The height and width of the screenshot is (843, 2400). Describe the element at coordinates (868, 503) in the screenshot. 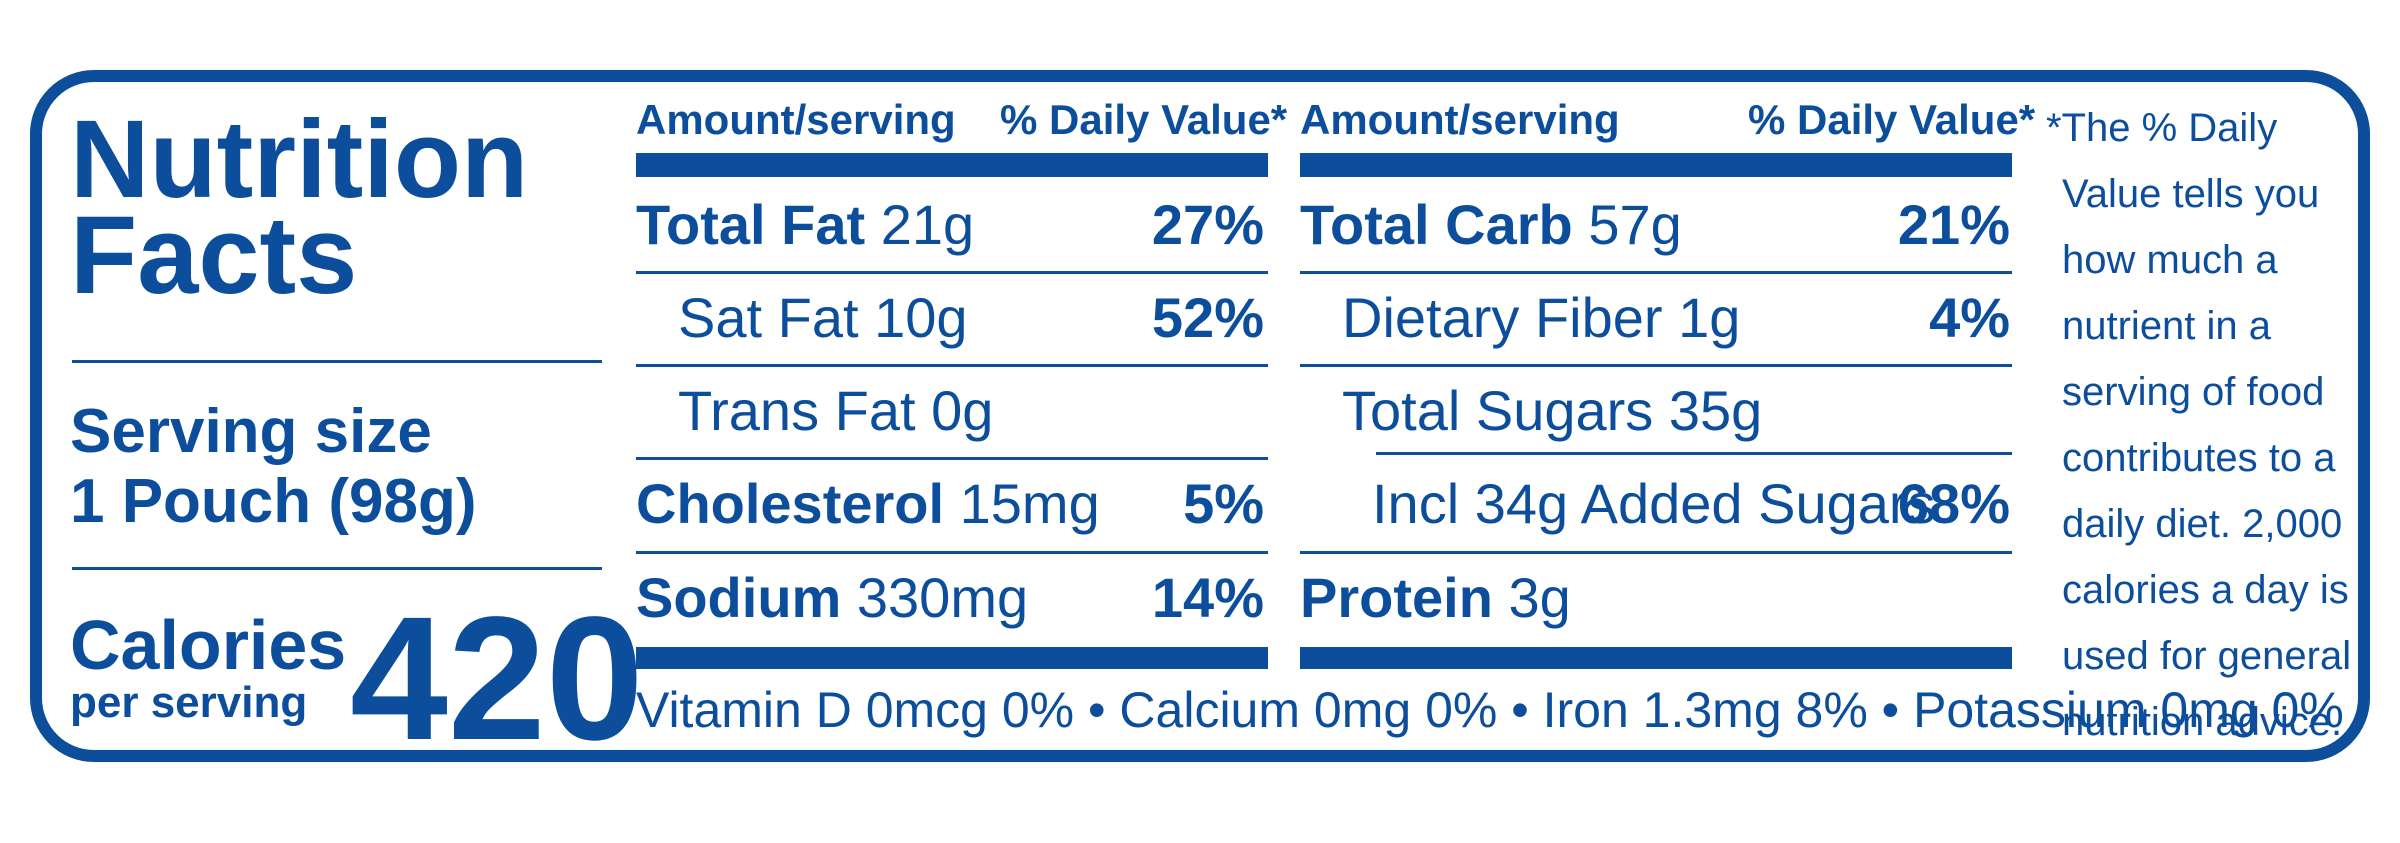

I see `nutrient-cholesterol: Cholesterol 15mg` at that location.